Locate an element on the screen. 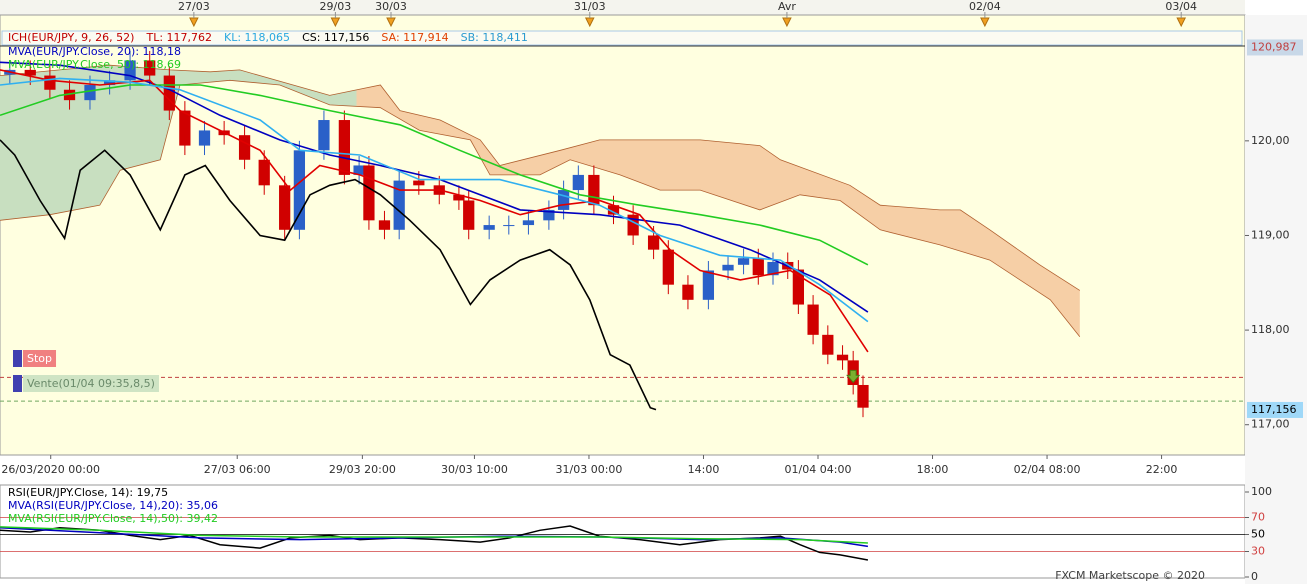  price-label: 120,987 is located at coordinates (1274, 46).